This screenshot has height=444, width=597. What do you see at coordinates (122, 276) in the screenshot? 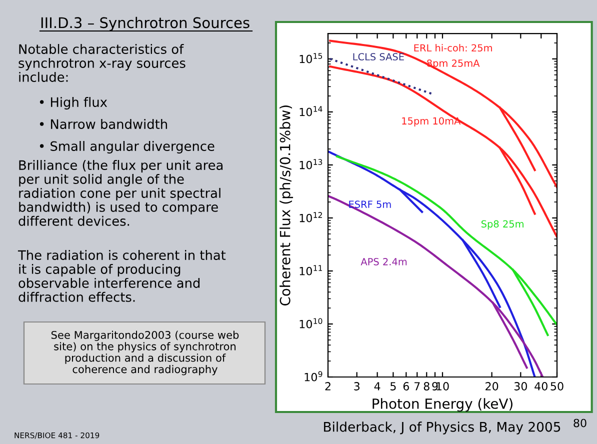
I see `text: The radiation is coherent in that it is capable of producing observable interference and diffraction effects.` at bounding box center [122, 276].